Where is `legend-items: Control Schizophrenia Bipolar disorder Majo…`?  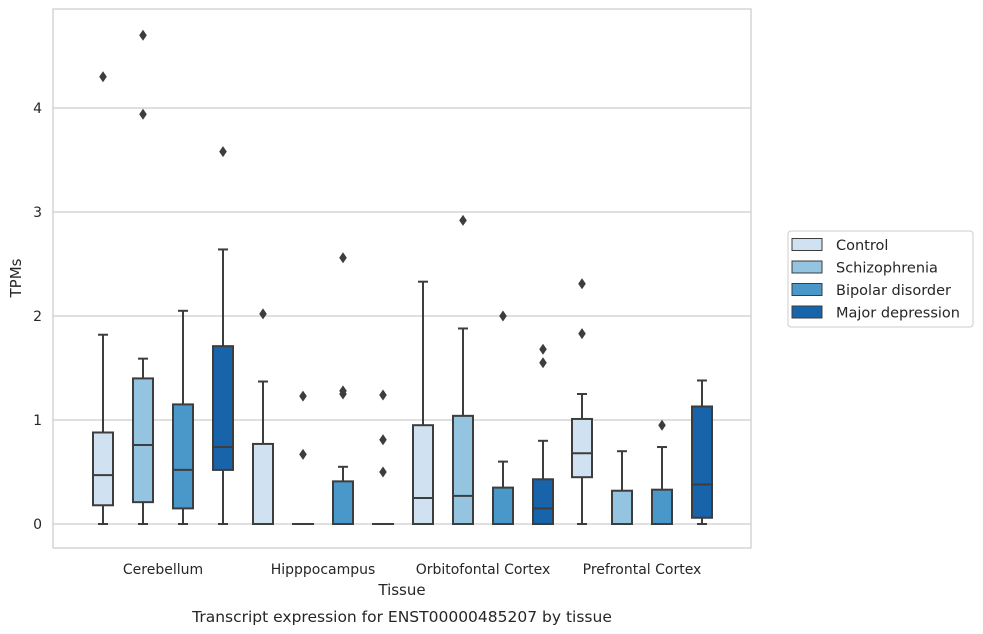 legend-items: Control Schizophrenia Bipolar disorder Majo… is located at coordinates (875, 280).